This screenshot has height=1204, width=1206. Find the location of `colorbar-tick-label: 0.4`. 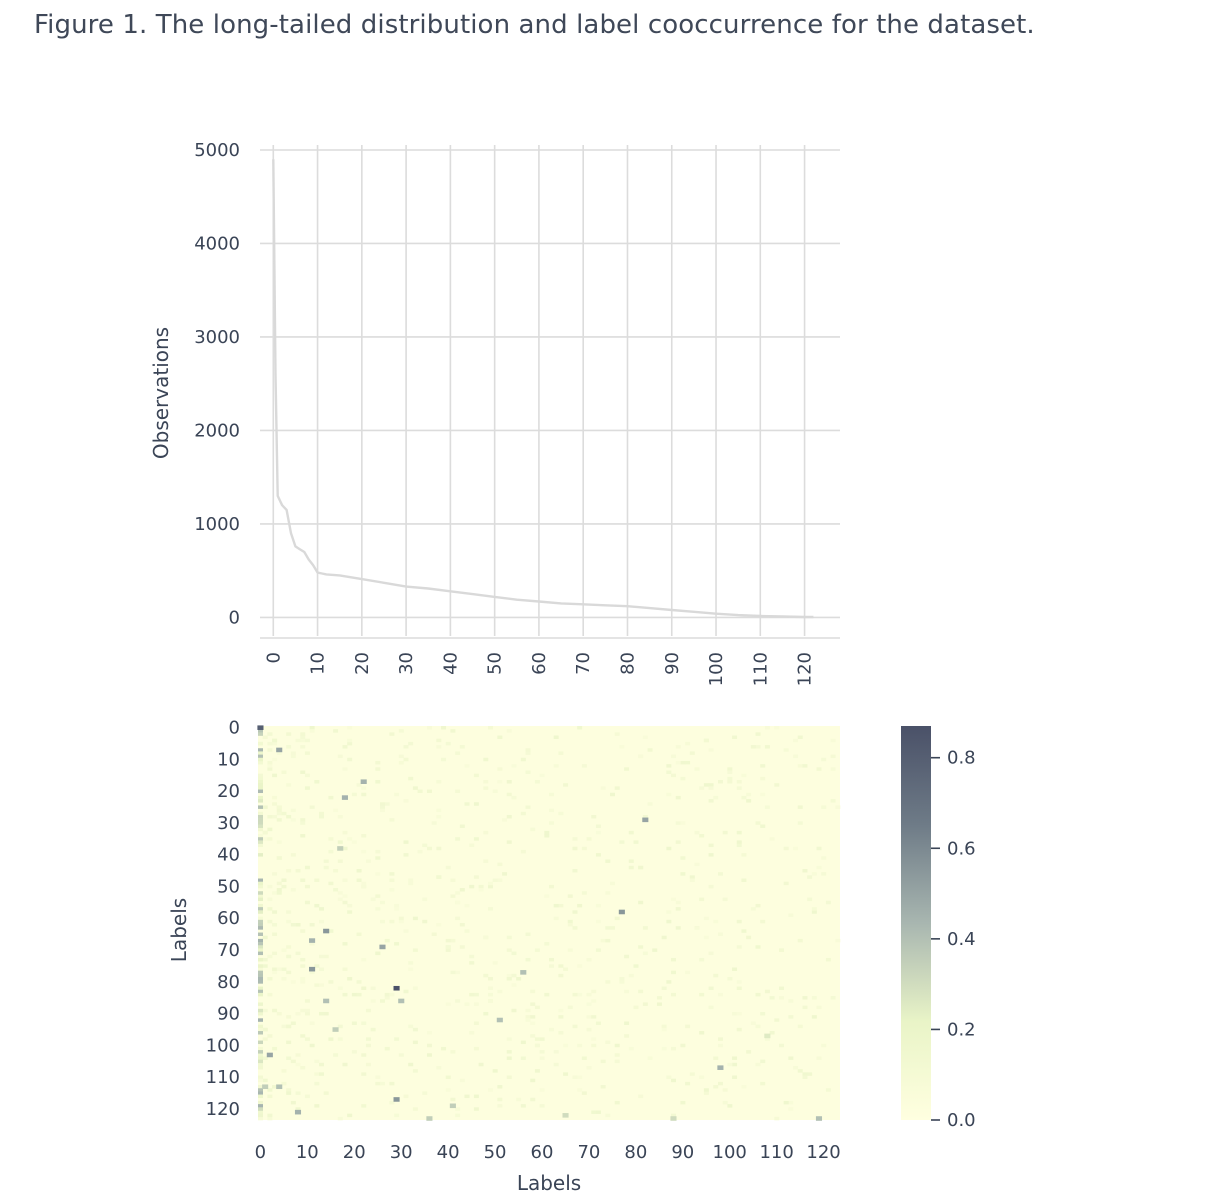

colorbar-tick-label: 0.4 is located at coordinates (961, 939).